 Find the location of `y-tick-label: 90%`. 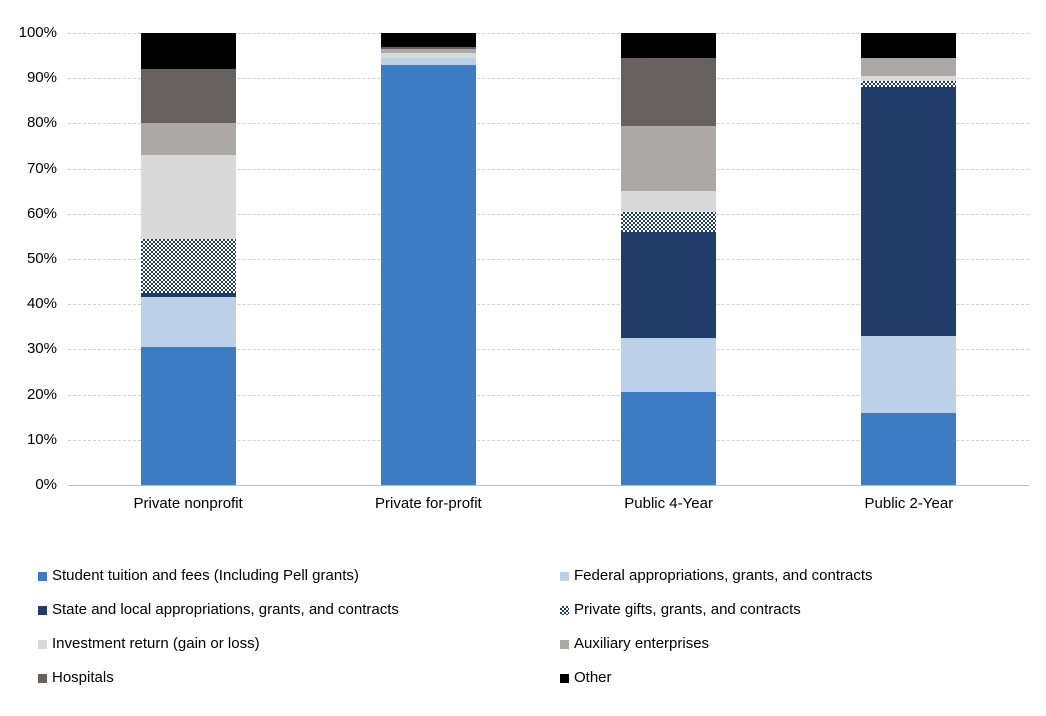

y-tick-label: 90% is located at coordinates (41, 78).